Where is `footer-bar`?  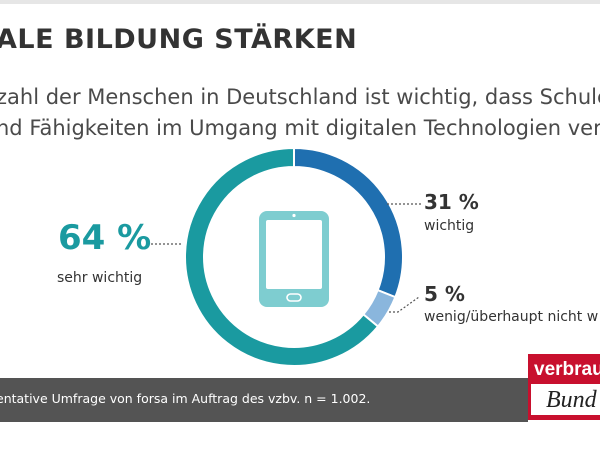 footer-bar is located at coordinates (300, 400).